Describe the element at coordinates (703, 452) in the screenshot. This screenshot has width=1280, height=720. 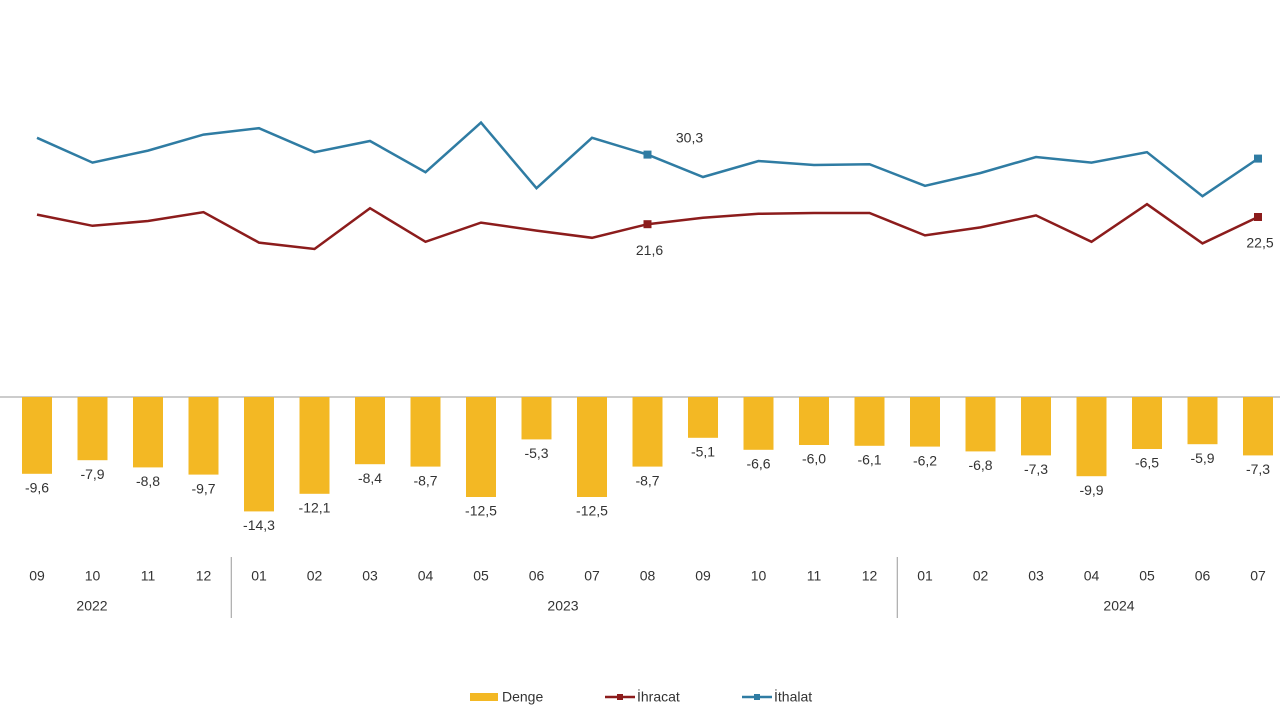
I see `bar-label: -5,1` at that location.